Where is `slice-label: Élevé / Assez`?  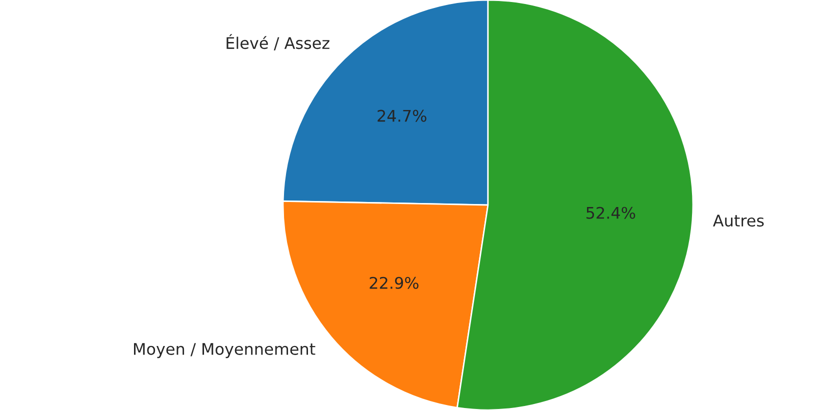
slice-label: Élevé / Assez is located at coordinates (278, 42).